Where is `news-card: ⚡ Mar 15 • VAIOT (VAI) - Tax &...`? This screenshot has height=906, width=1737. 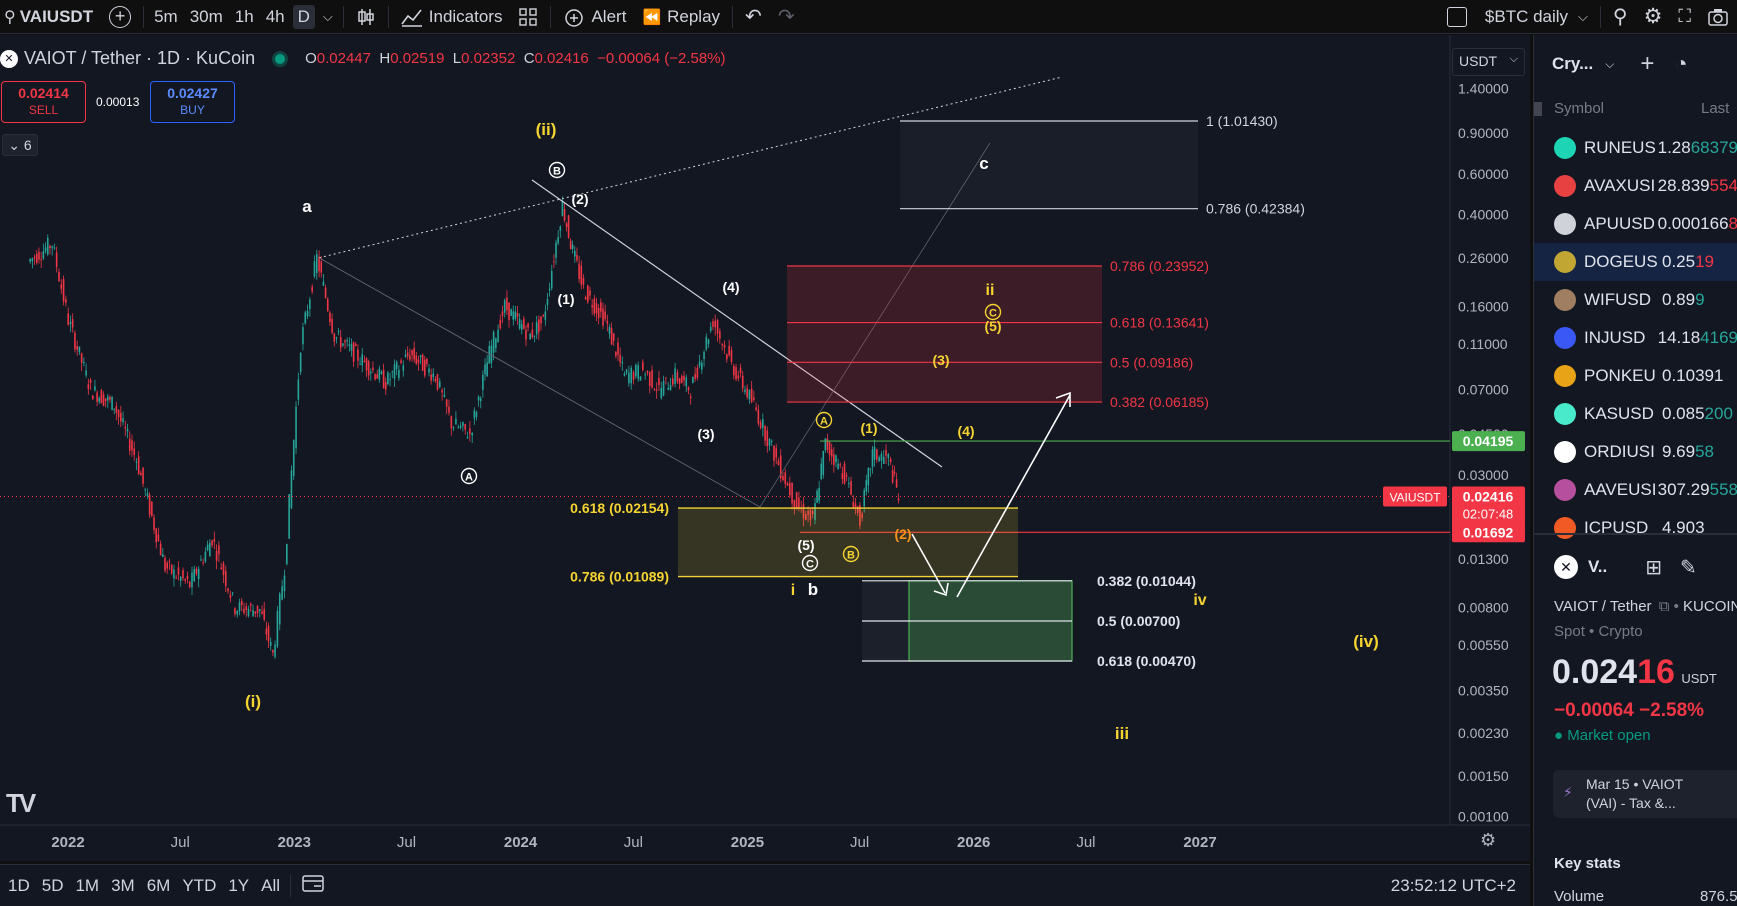 news-card: ⚡ Mar 15 • VAIOT (VAI) - Tax &... is located at coordinates (1645, 794).